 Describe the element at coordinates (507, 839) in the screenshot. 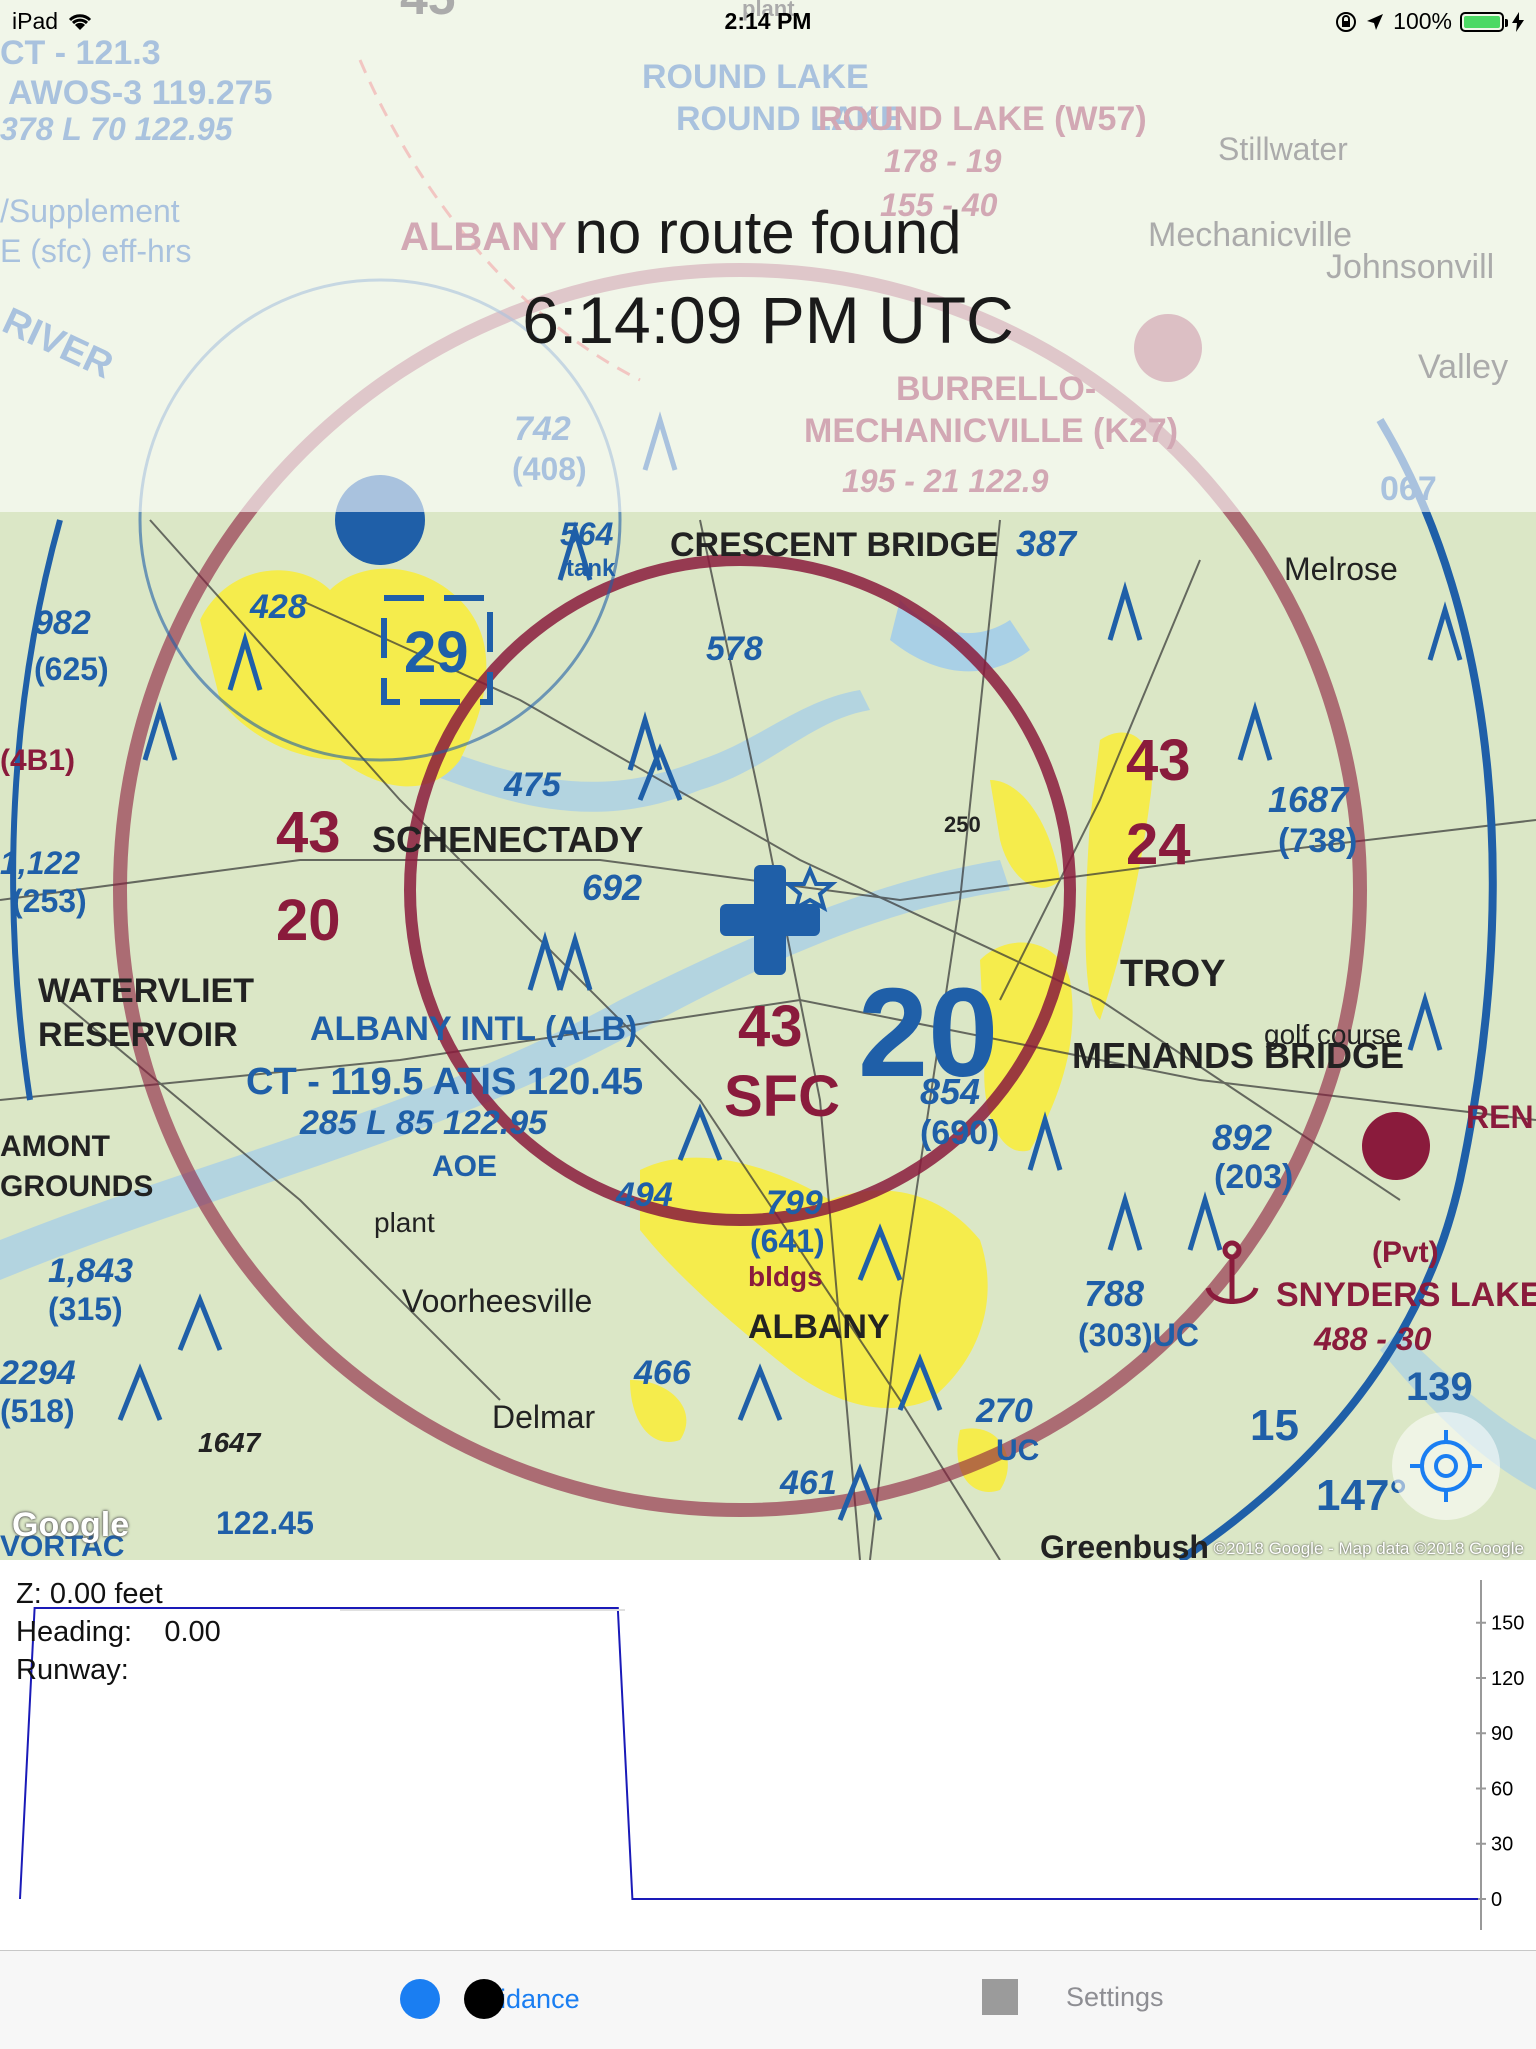

I see `map-label-schenectady: SCHENECTADY` at that location.